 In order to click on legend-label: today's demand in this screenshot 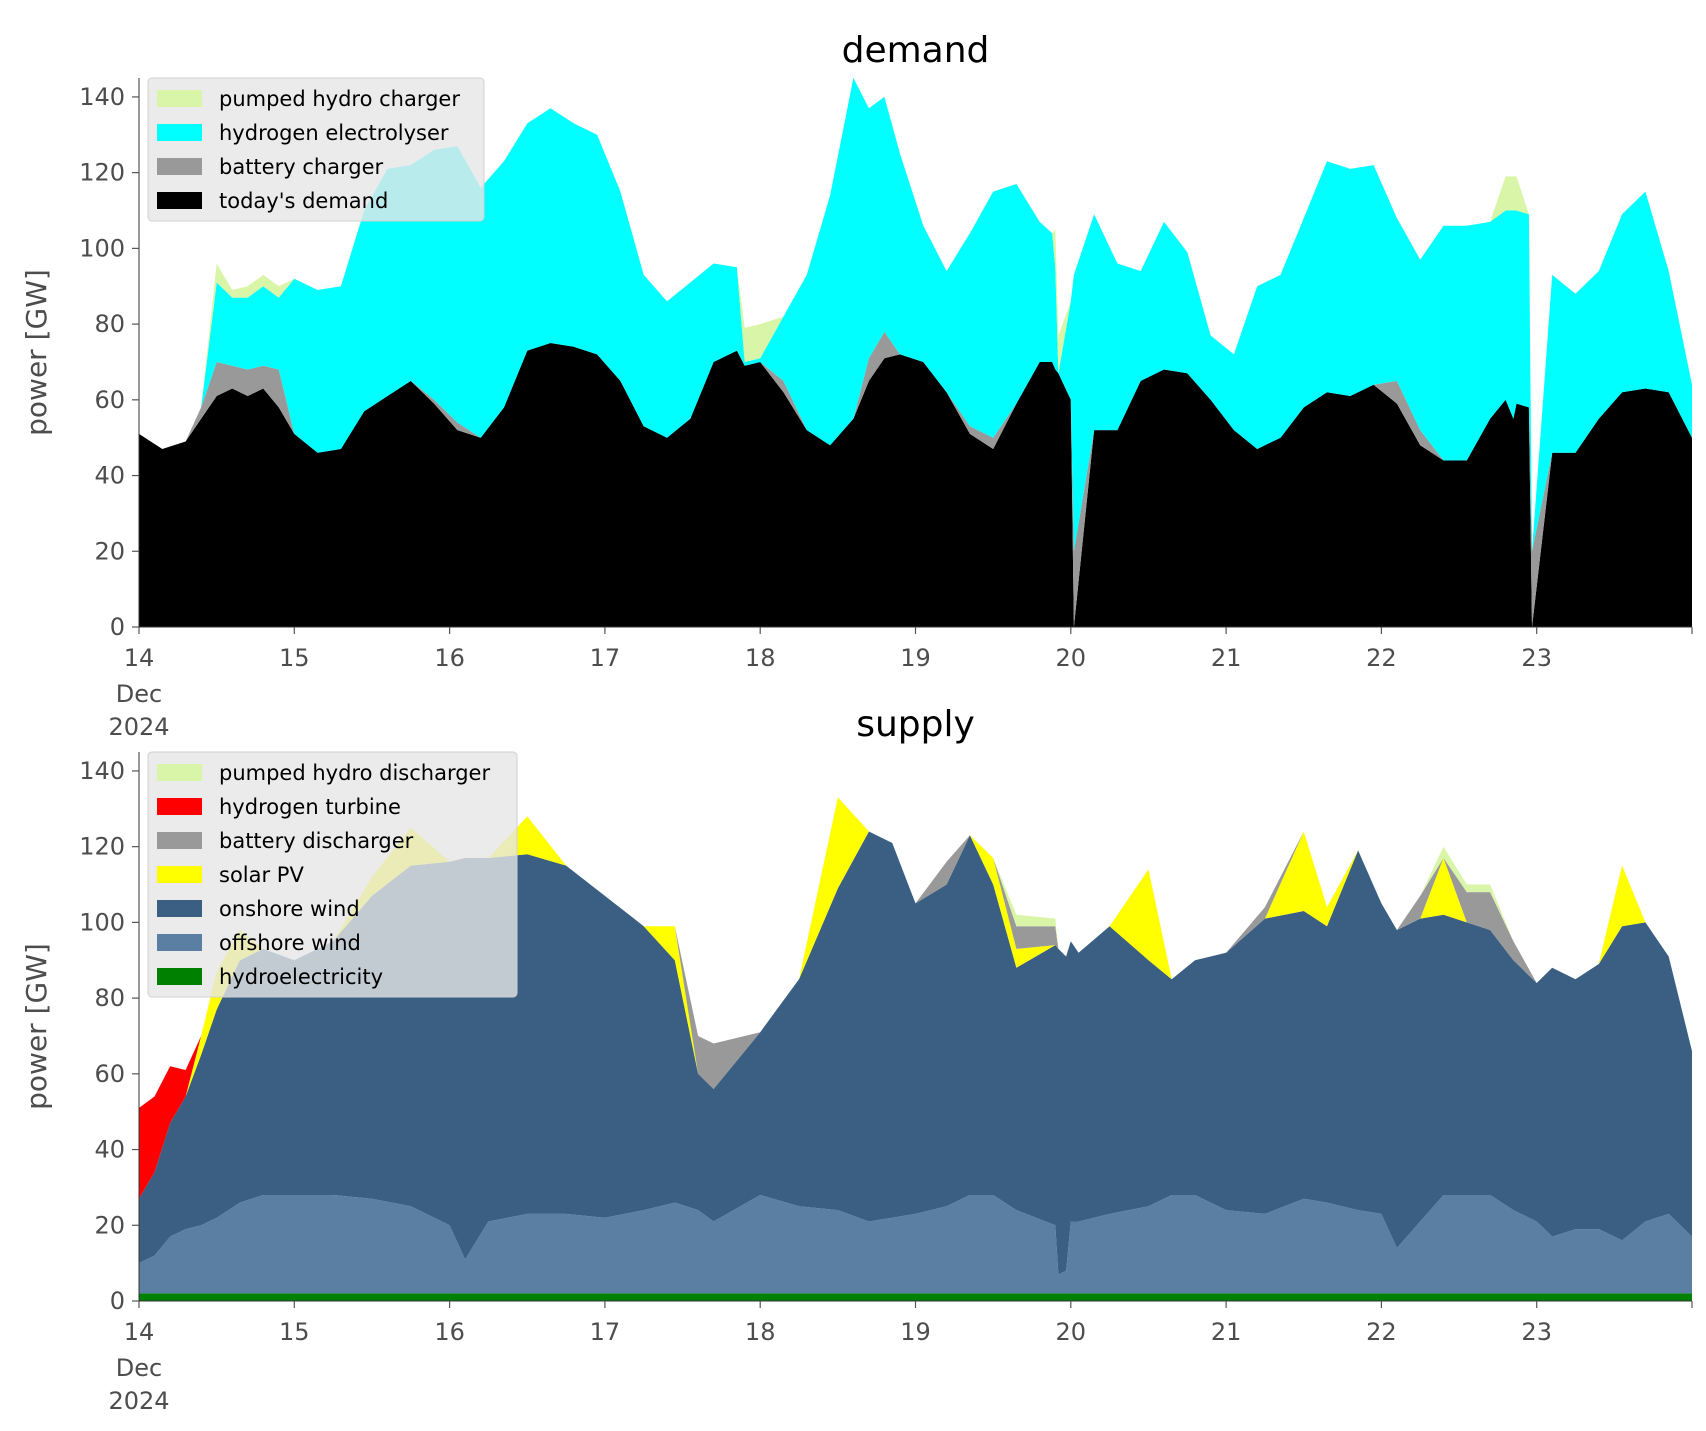, I will do `click(303, 201)`.